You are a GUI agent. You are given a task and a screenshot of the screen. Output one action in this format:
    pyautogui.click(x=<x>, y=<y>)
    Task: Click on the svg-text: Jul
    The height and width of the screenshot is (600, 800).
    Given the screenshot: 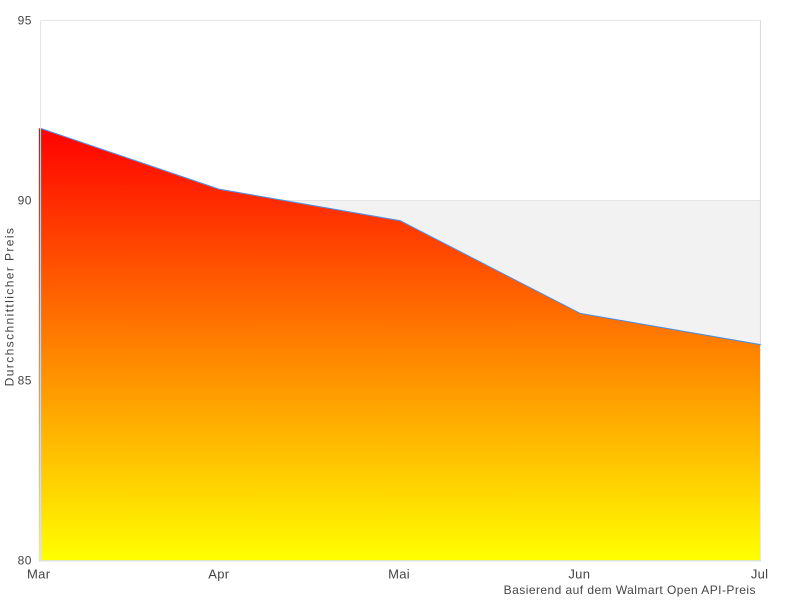 What is the action you would take?
    pyautogui.click(x=760, y=574)
    